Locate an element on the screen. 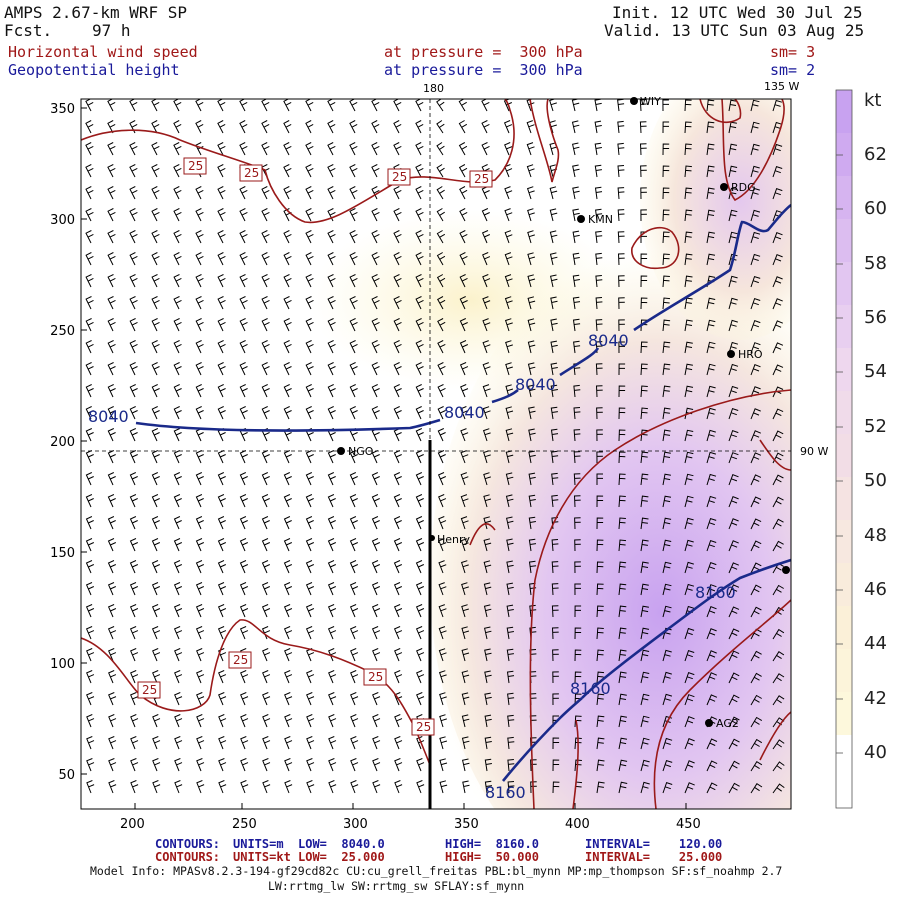 The image size is (900, 900). footer-speed-contours: CONTOURS: is located at coordinates (188, 857).